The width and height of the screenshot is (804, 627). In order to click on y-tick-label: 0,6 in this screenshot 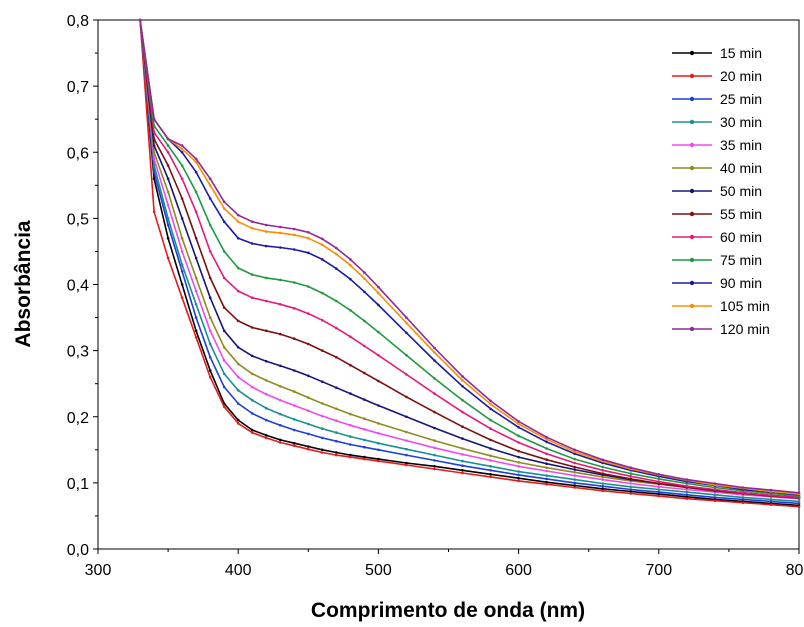, I will do `click(78, 153)`.